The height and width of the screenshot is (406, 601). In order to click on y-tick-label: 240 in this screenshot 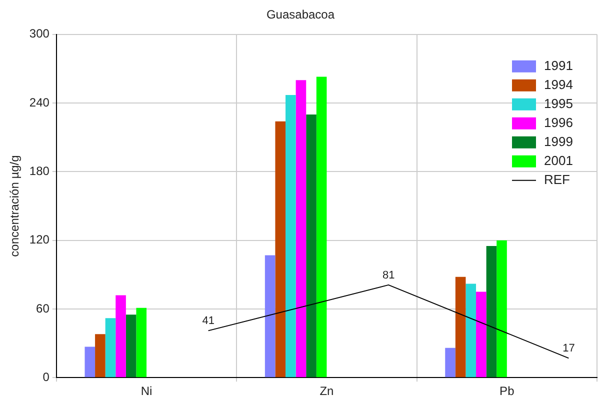, I will do `click(39, 102)`.